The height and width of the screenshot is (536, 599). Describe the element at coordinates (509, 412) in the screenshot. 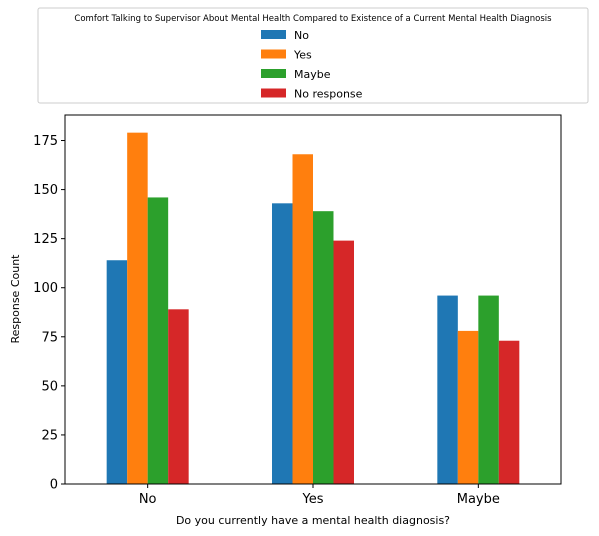

I see `bar-maybe-no-response` at that location.